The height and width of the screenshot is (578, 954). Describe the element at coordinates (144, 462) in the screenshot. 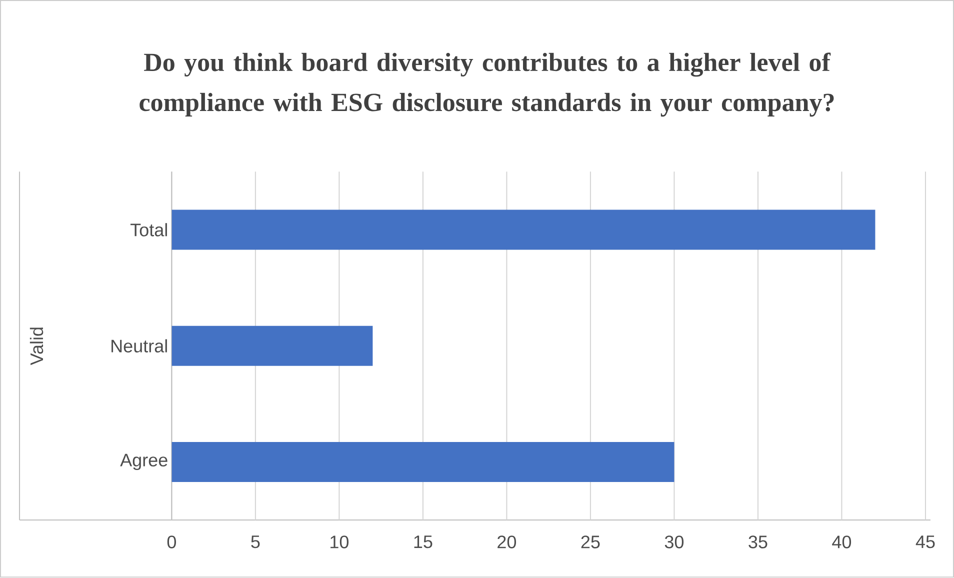

I see `y-tick-label: Agree` at that location.